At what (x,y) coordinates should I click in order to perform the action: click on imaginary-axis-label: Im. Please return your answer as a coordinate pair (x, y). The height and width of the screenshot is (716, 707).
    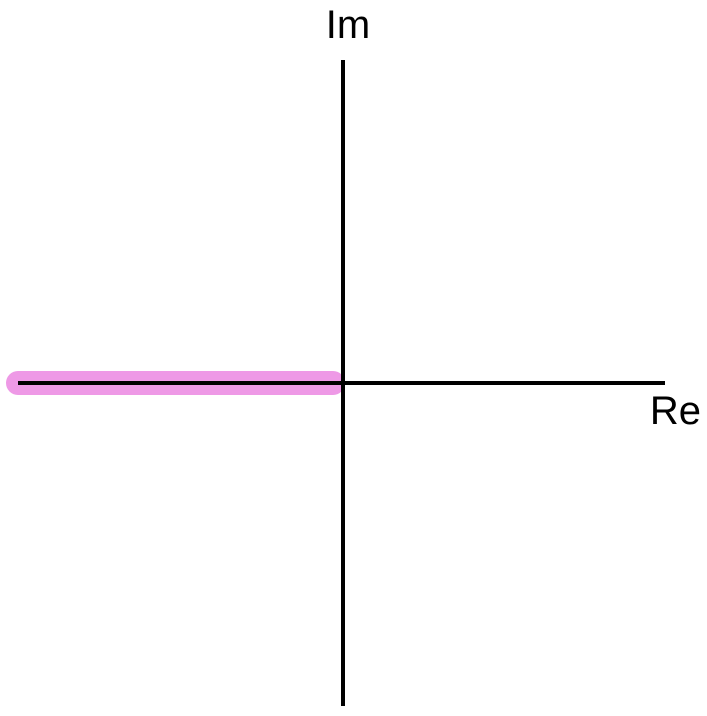
    Looking at the image, I should click on (348, 25).